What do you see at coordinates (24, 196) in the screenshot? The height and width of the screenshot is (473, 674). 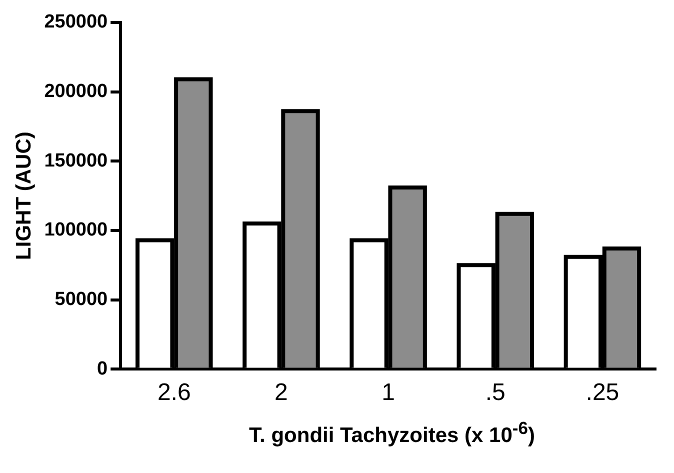 I see `y-axis-title: LIGHT (AUC)` at bounding box center [24, 196].